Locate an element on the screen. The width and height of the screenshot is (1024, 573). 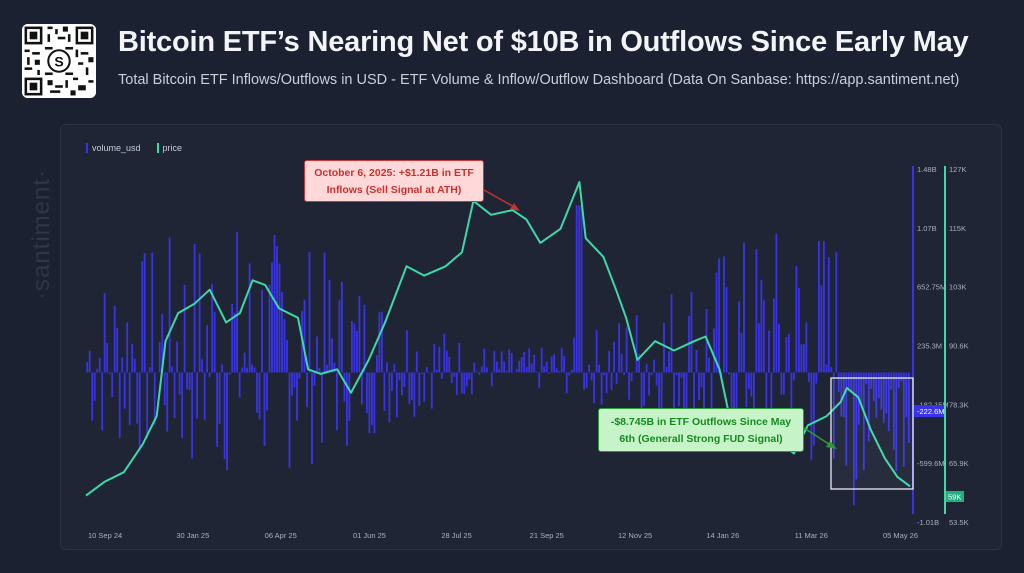
x-tick-label: 28 Jul 25 is located at coordinates (456, 535).